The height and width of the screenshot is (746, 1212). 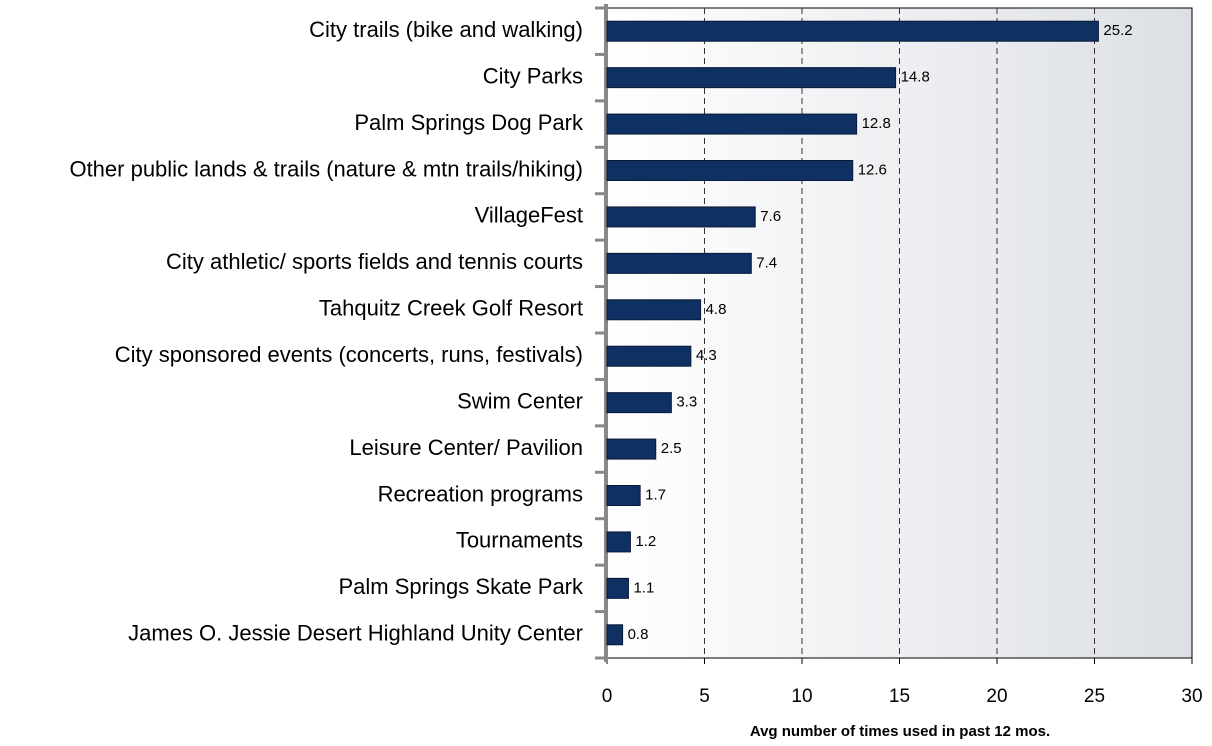 What do you see at coordinates (469, 122) in the screenshot?
I see `y-tick-label: Palm Springs Dog Park` at bounding box center [469, 122].